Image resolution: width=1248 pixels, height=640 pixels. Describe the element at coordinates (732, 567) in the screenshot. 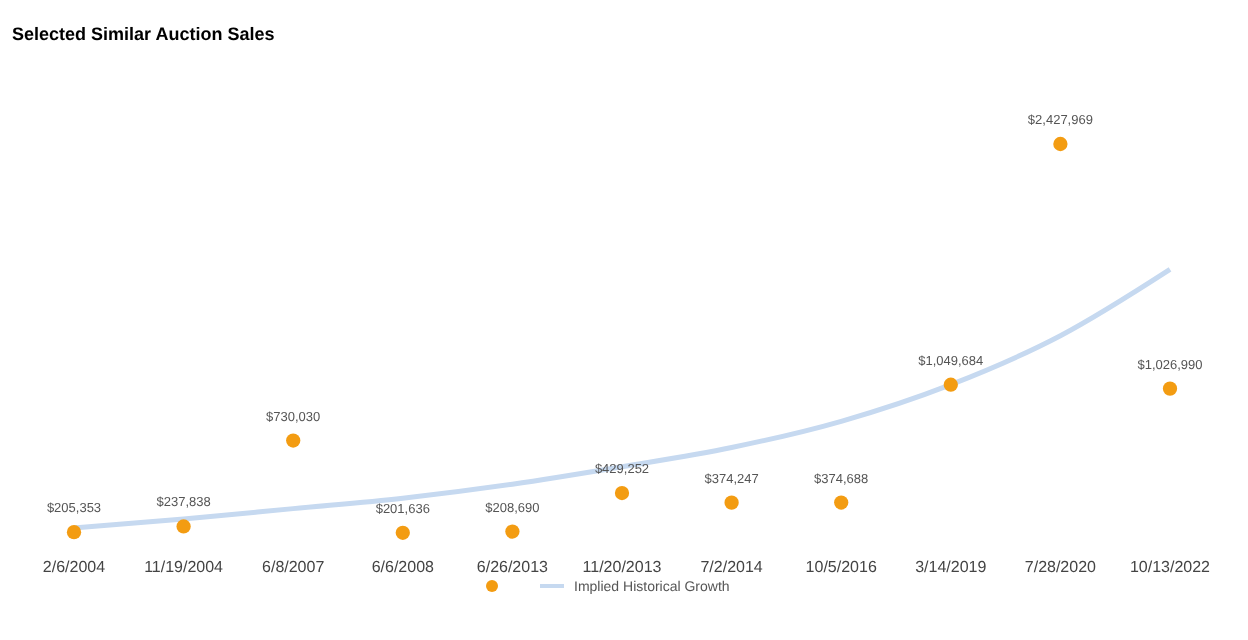

I see `x-tick-label: 7/2/2014` at that location.